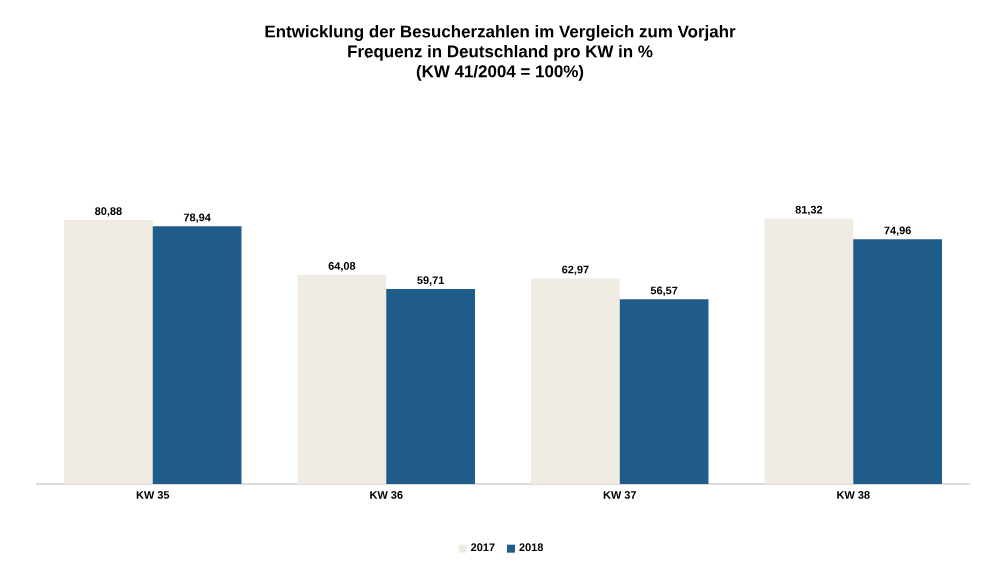 This screenshot has width=1000, height=582. What do you see at coordinates (500, 72) in the screenshot?
I see `text: (KW 41/2004 = 100%)` at bounding box center [500, 72].